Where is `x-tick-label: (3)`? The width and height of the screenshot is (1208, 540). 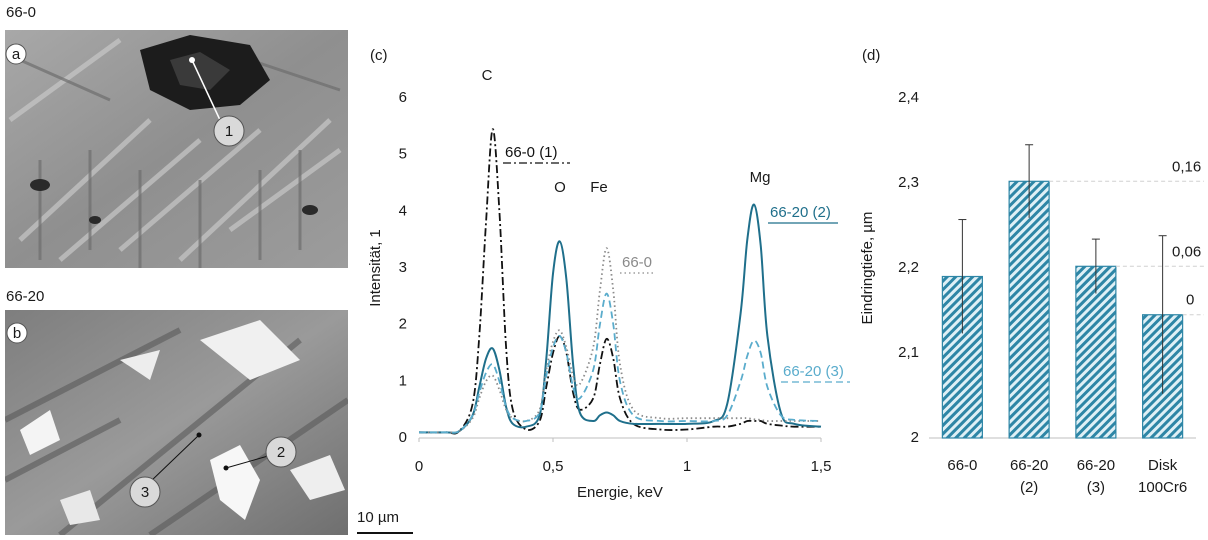
x-tick-label: (3) is located at coordinates (1096, 487).